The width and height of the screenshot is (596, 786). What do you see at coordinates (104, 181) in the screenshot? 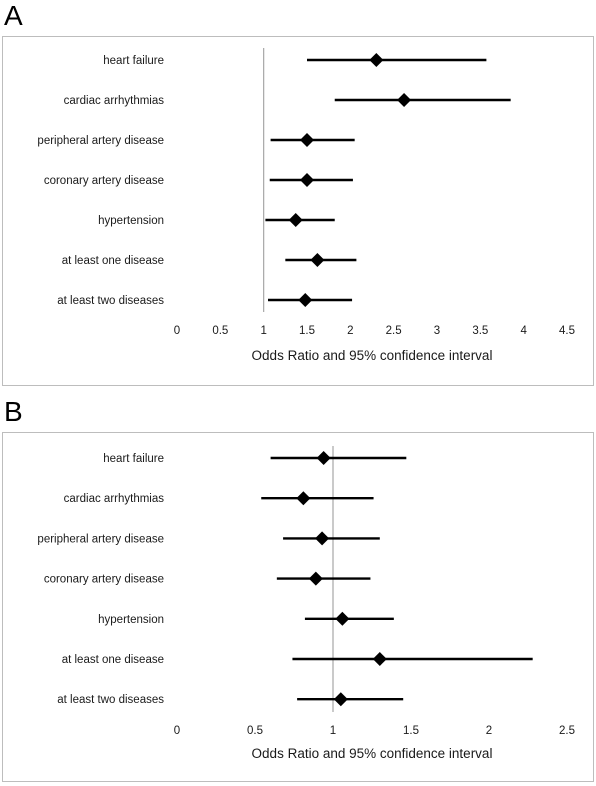
I see `panel-a-category-label-coronary-artery-disease: coronary artery disease` at bounding box center [104, 181].